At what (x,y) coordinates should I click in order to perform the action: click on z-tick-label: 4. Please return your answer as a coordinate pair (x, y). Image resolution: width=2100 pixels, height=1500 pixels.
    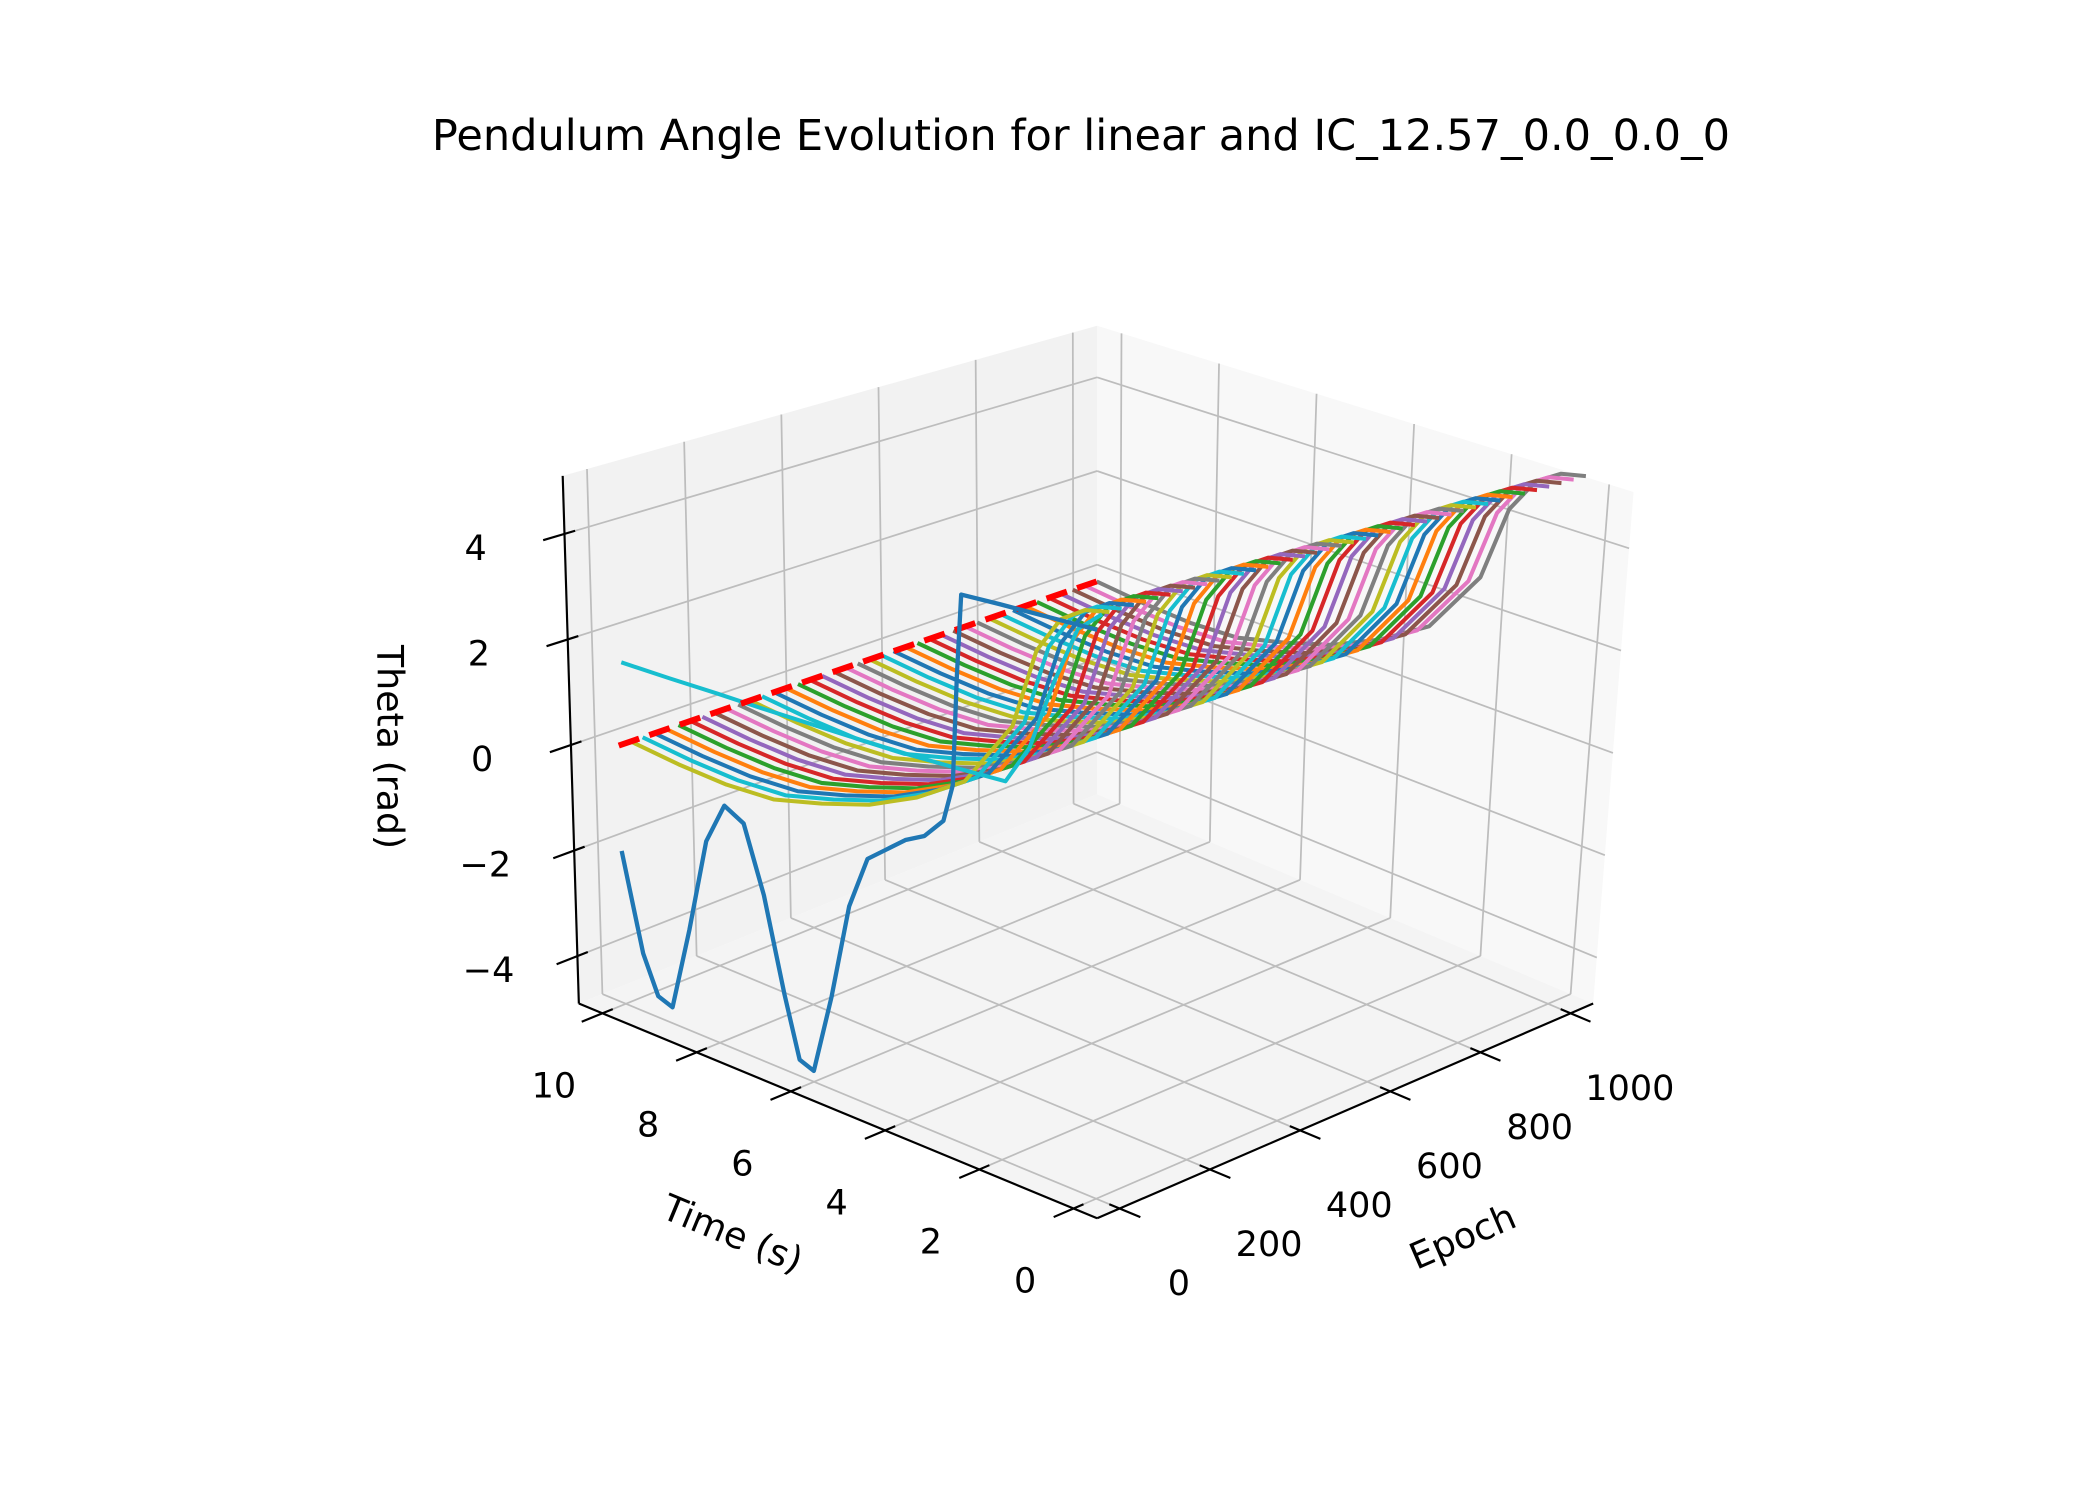
    Looking at the image, I should click on (475, 549).